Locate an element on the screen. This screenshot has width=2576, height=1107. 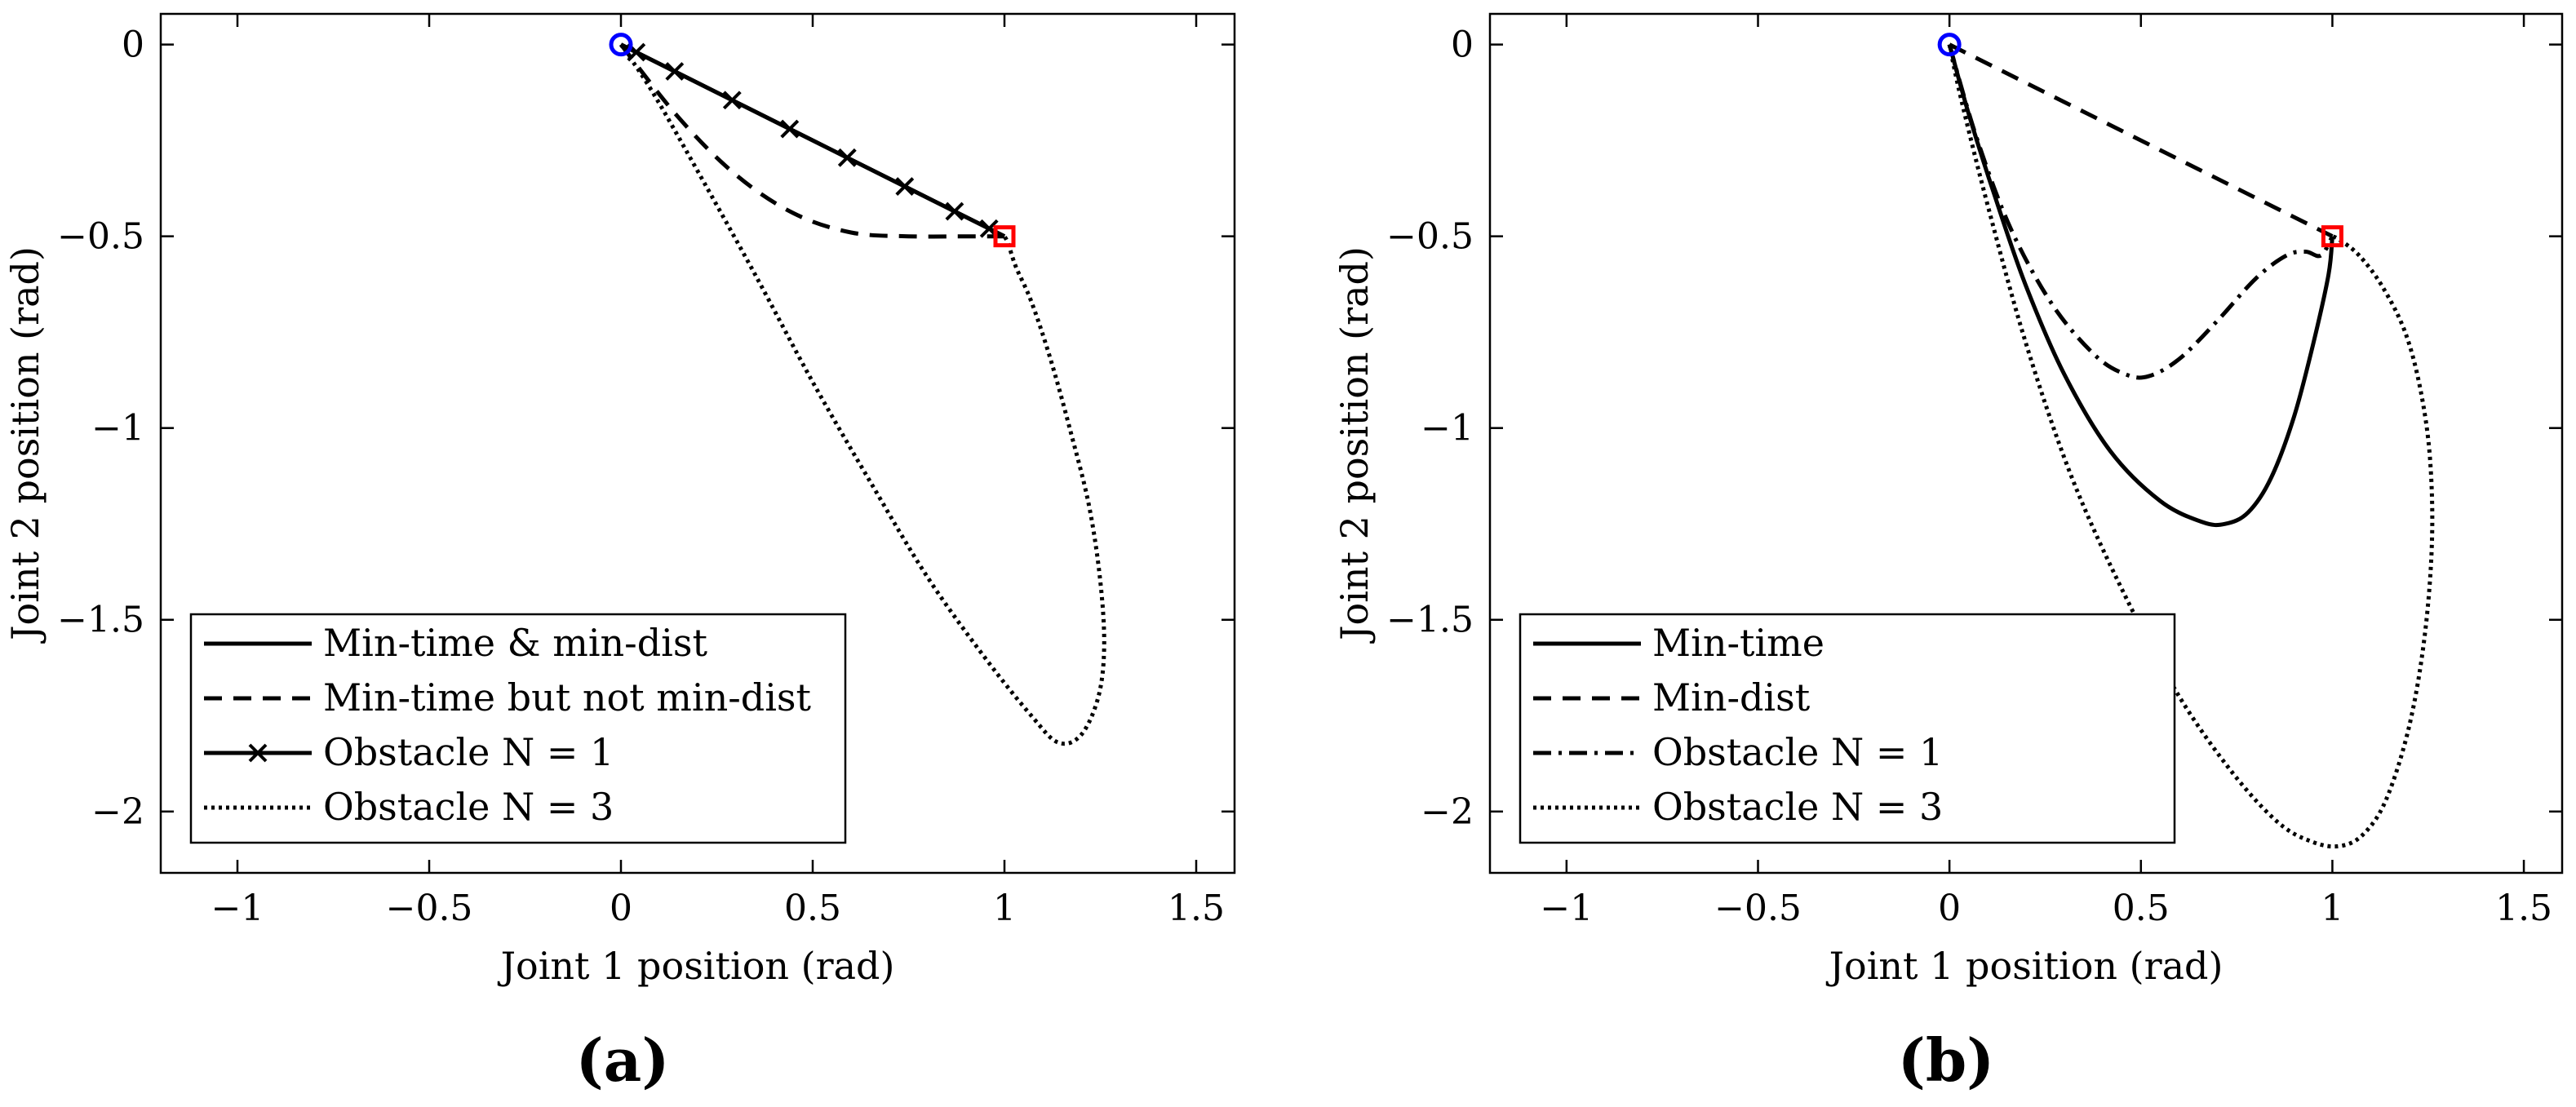
panel-b-label: (b) is located at coordinates (1946, 1060).